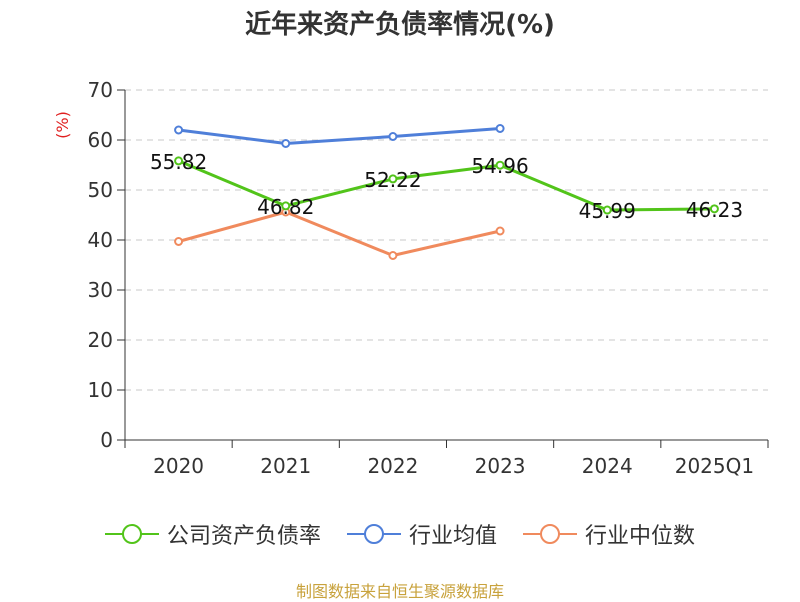  I want to click on chart-title: 近年来资产负债率情况(%), so click(400, 25).